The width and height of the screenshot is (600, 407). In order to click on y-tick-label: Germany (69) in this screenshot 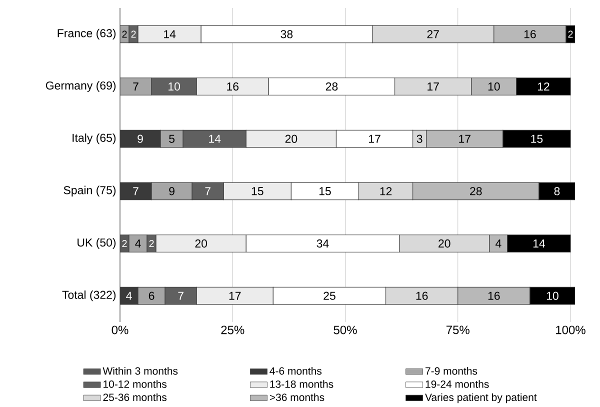, I will do `click(81, 86)`.